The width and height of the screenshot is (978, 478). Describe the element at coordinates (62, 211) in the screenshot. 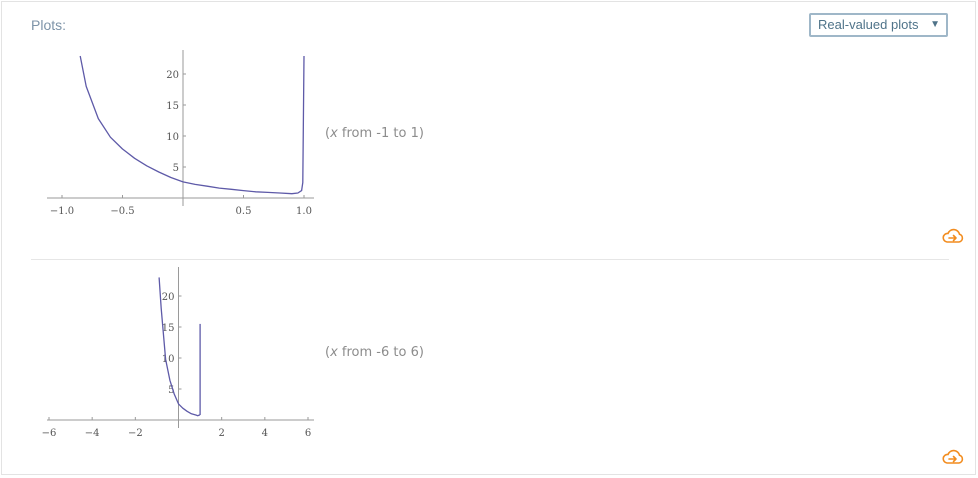

I see `x-tick-label: −1.0` at that location.